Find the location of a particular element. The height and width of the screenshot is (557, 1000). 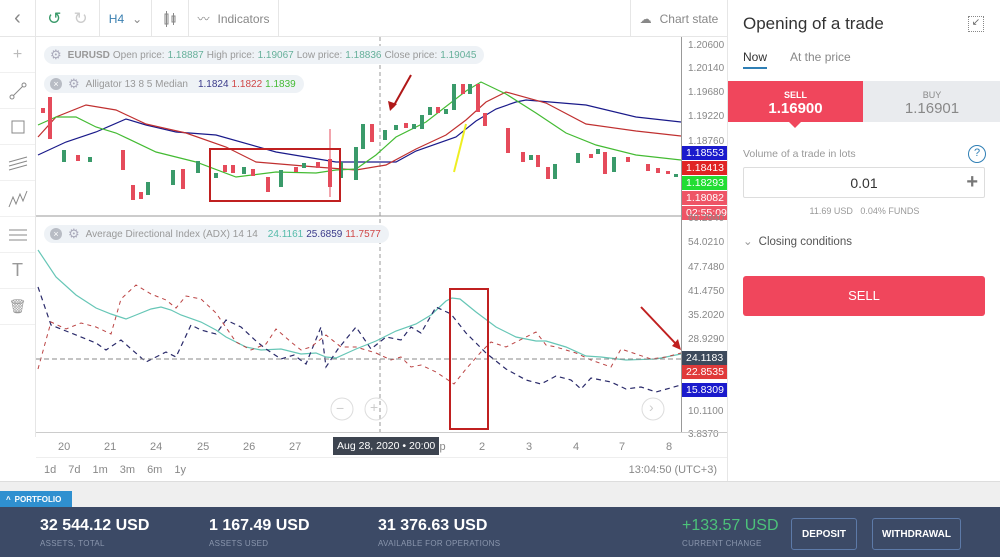

di-minus-tag: 22.8535 is located at coordinates (705, 372).